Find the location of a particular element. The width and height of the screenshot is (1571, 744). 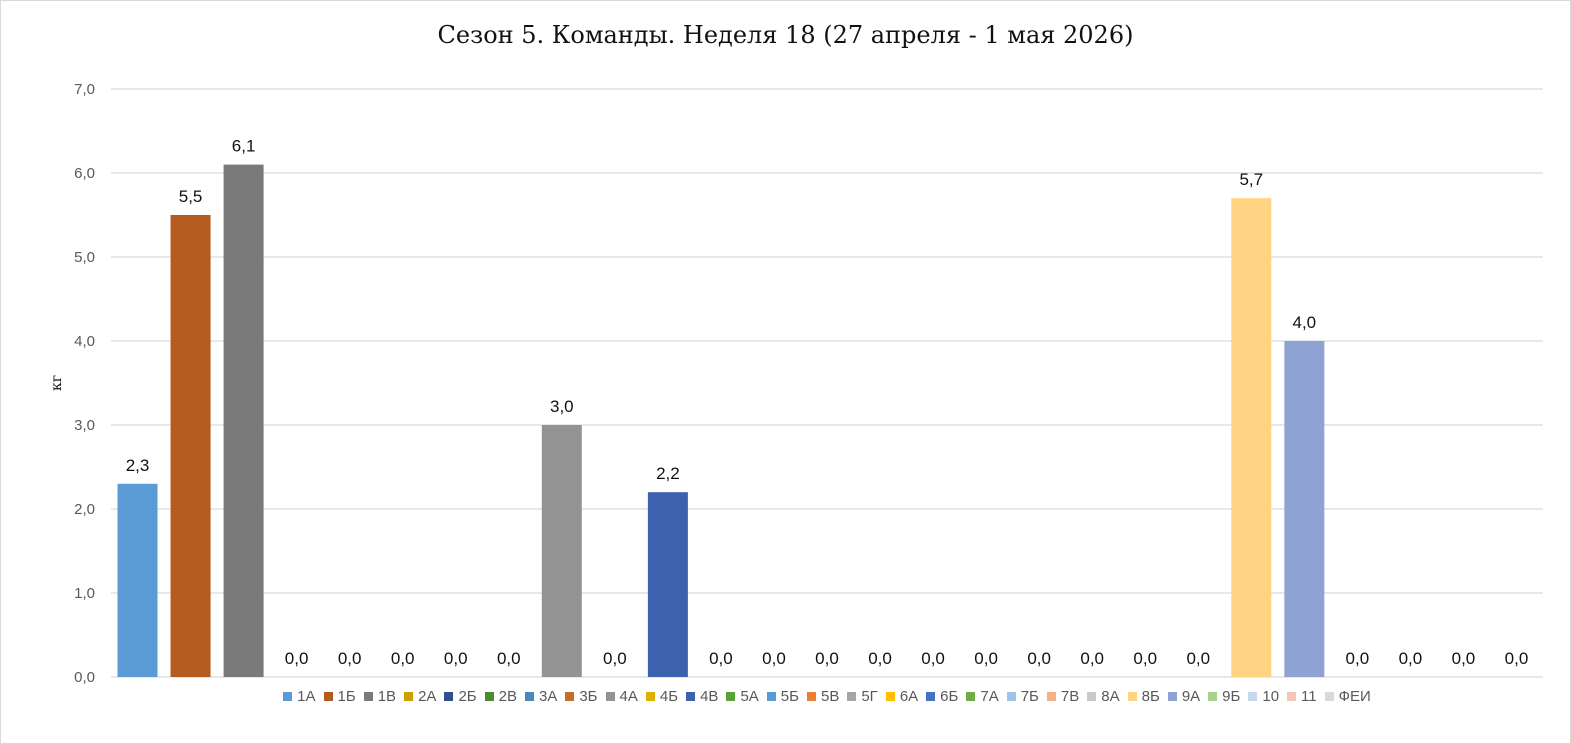

legend-label: 7А is located at coordinates (989, 696).